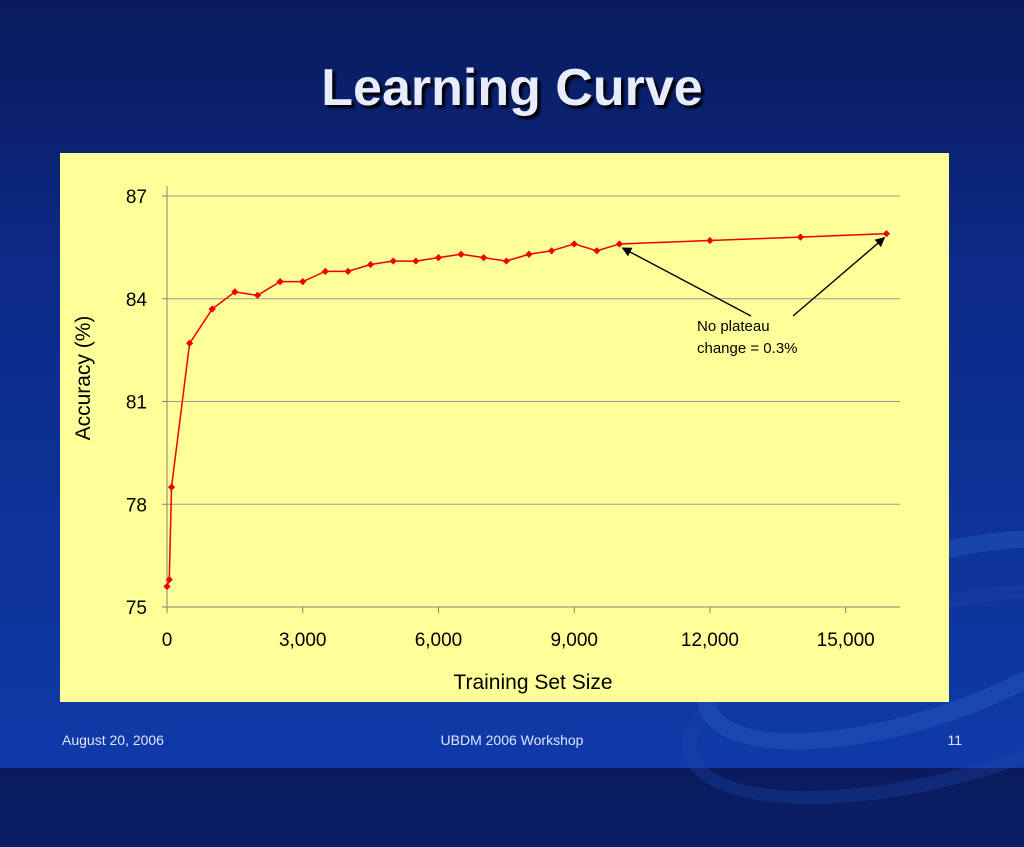 The width and height of the screenshot is (1024, 847). I want to click on y-tick-label: 78, so click(136, 505).